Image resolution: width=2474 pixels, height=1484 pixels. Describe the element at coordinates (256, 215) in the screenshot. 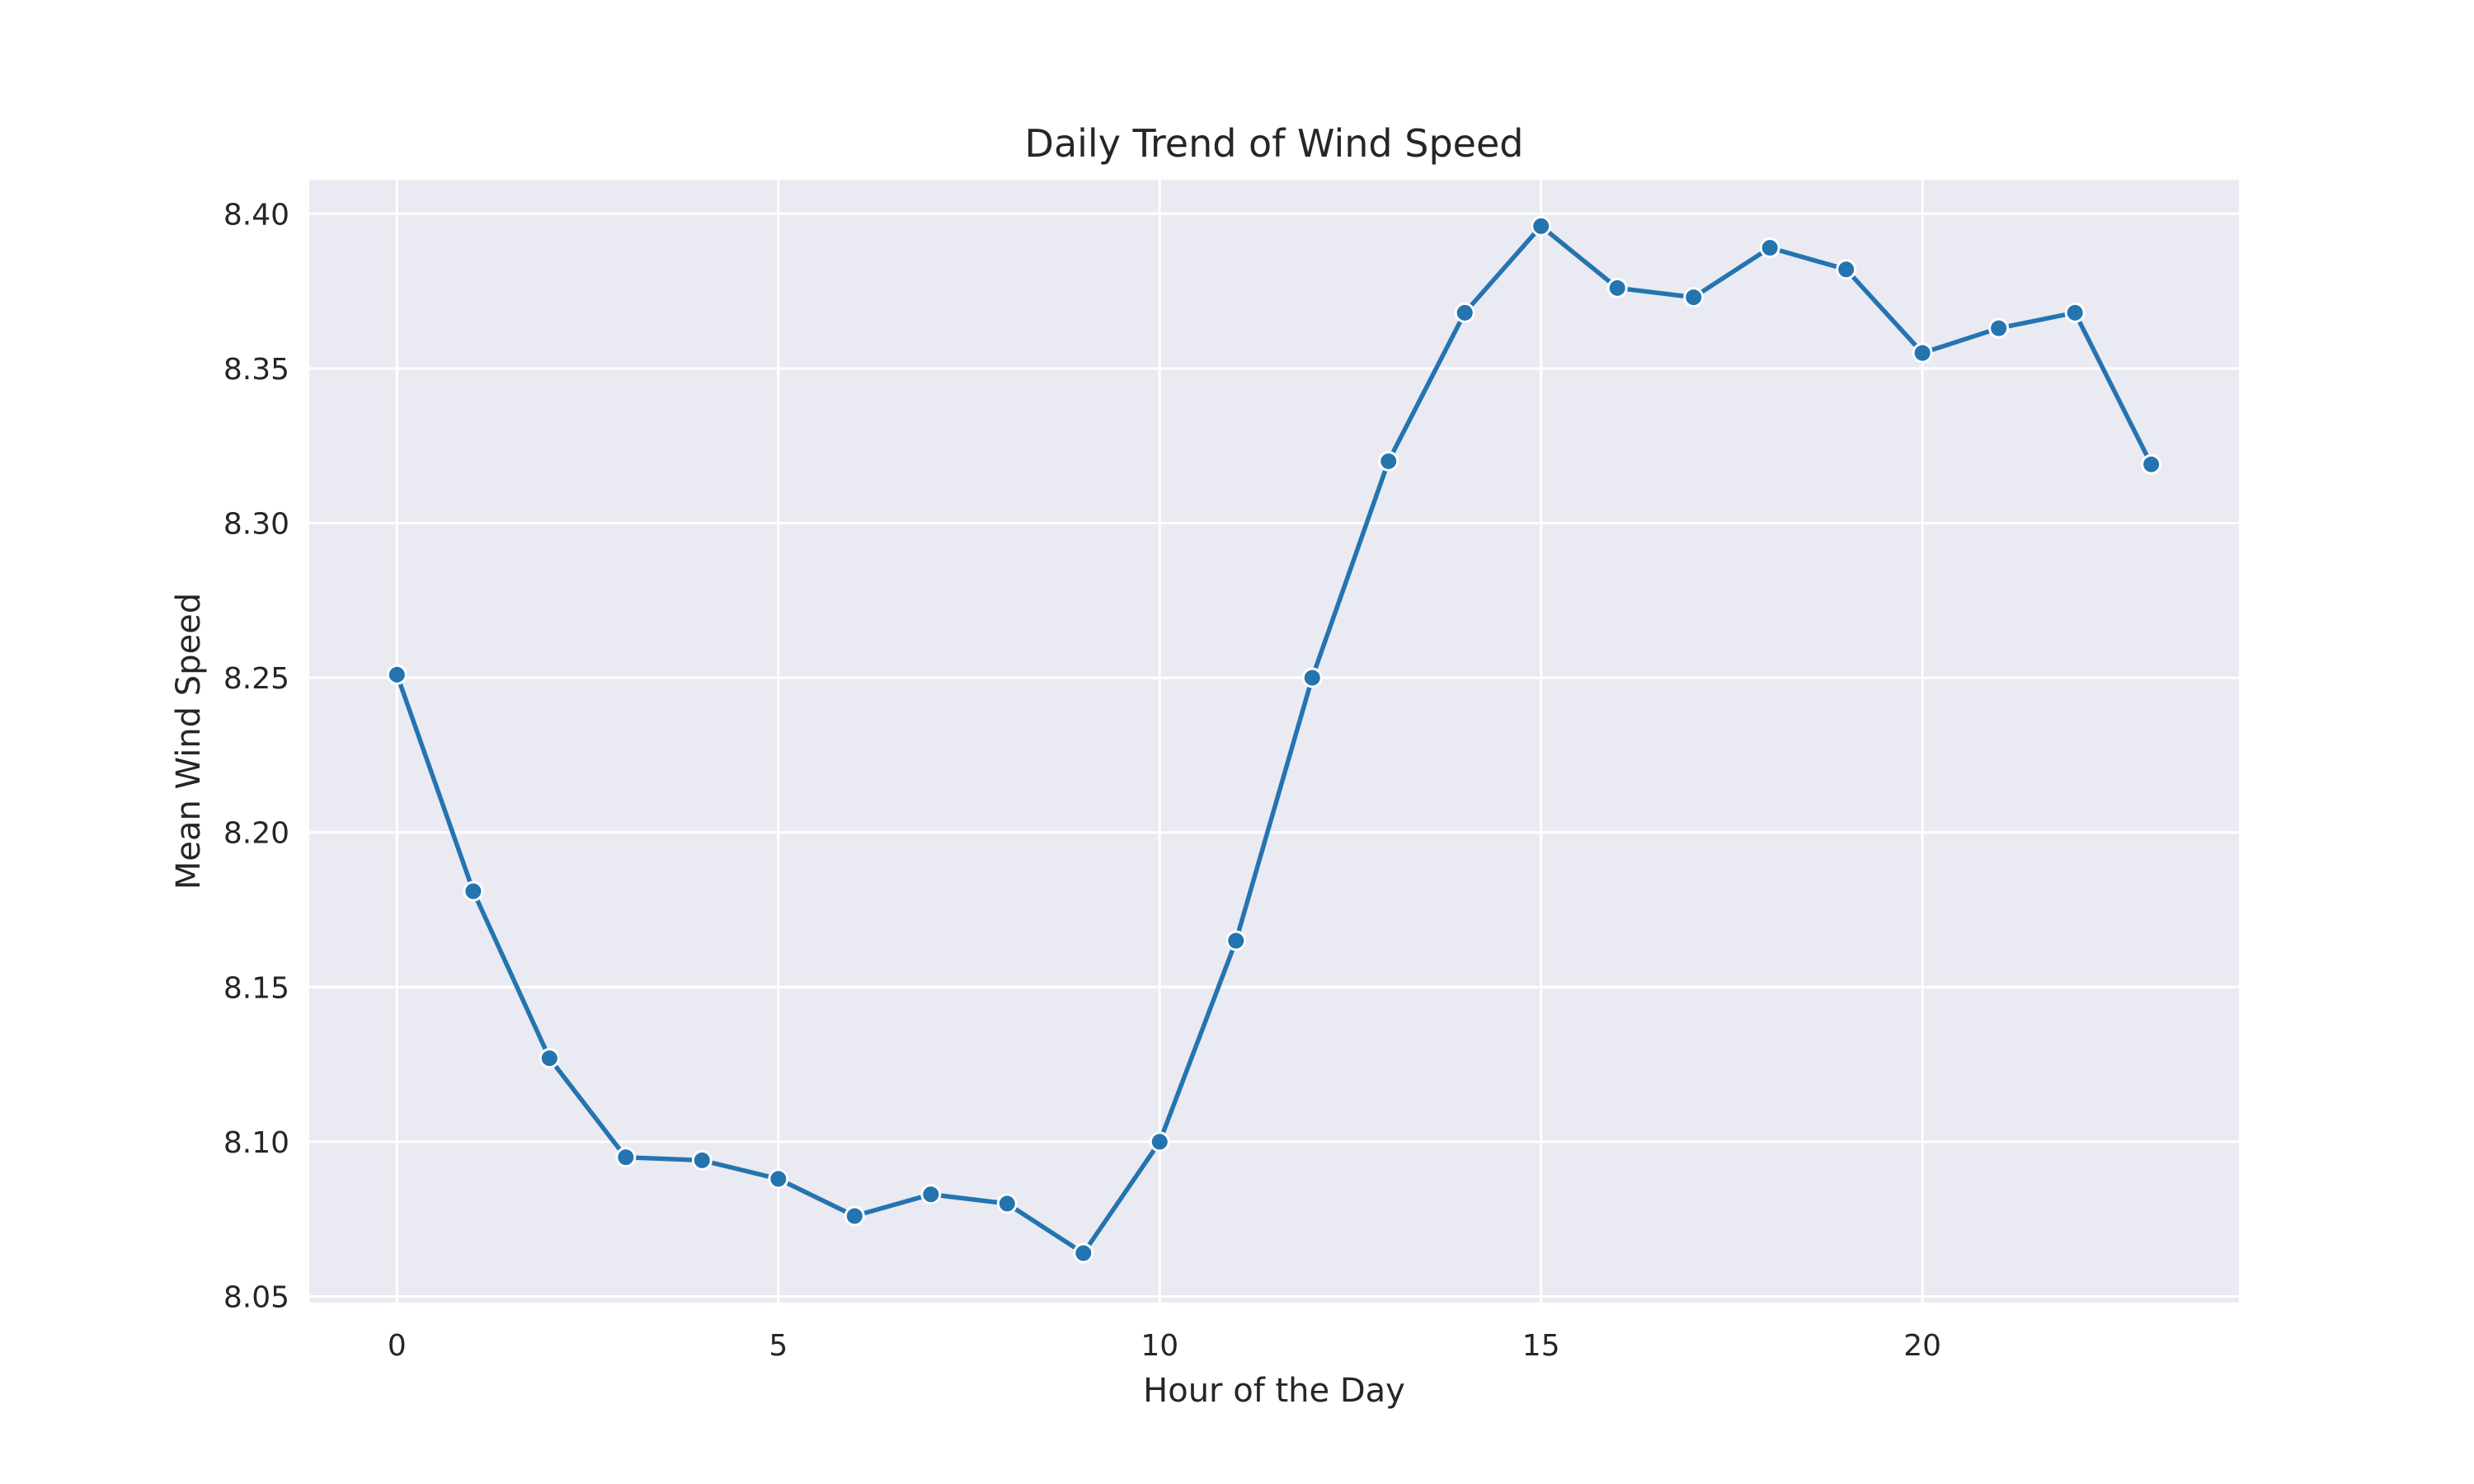

I see `y-tick-label: 8.40` at that location.